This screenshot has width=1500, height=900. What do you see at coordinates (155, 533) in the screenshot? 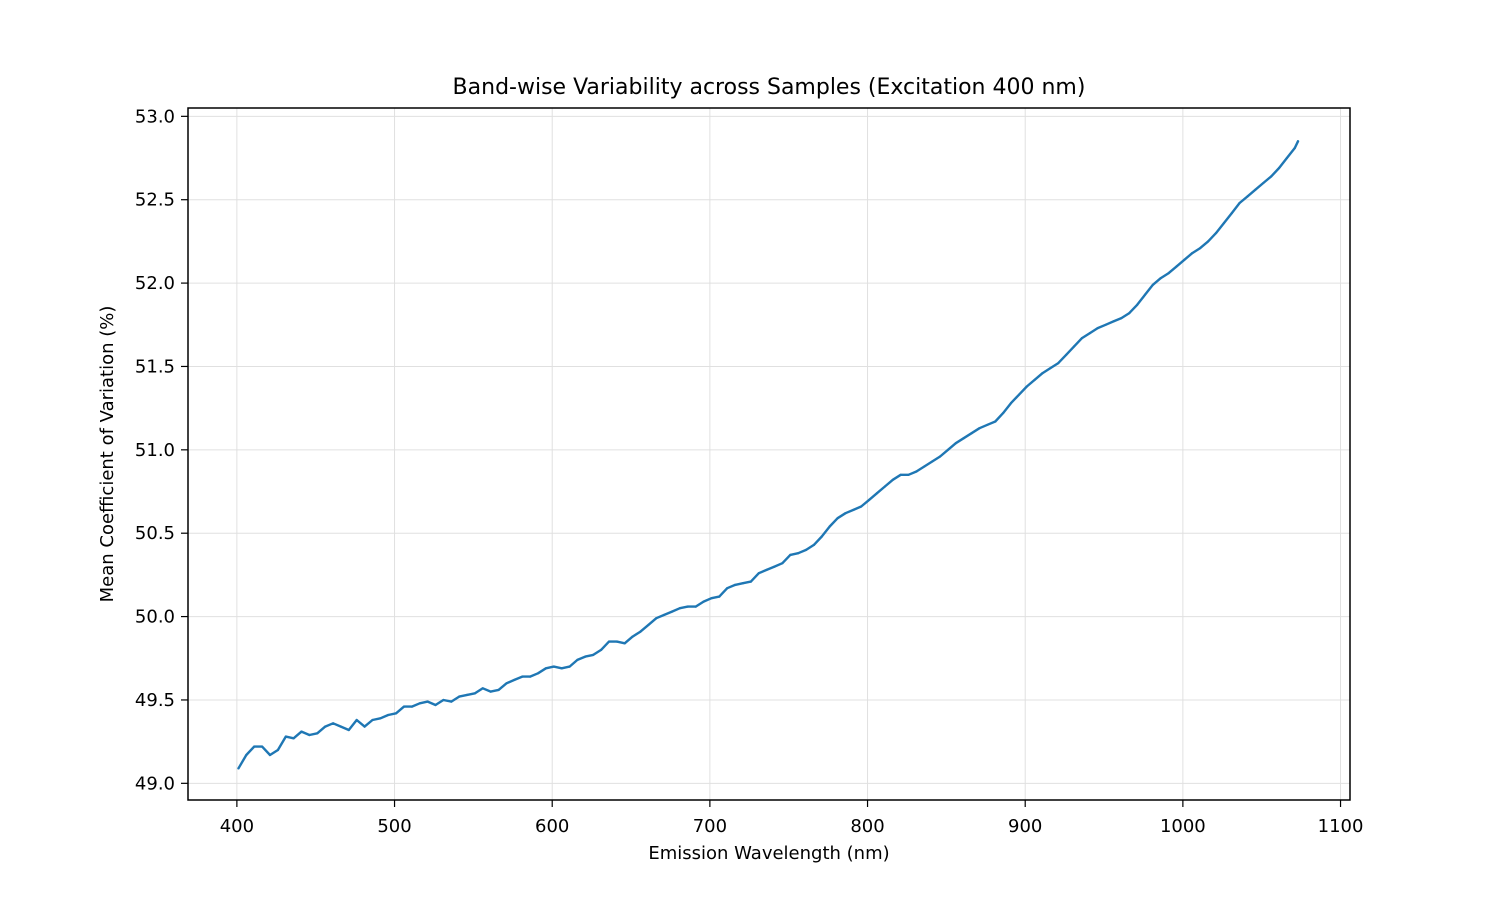
I see `y-tick-label: 50.5` at bounding box center [155, 533].